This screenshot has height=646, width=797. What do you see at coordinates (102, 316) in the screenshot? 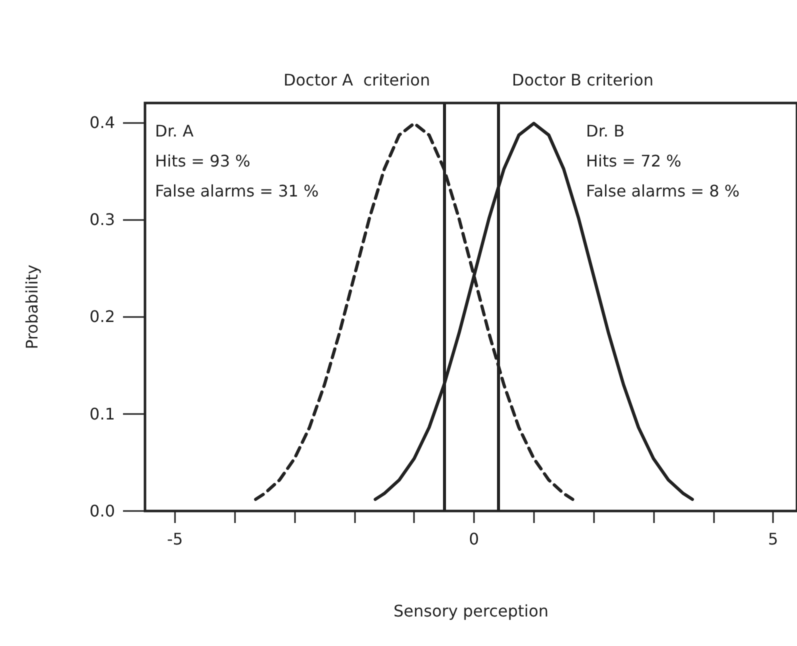
I see `y-tick-label: 0.2` at bounding box center [102, 316].